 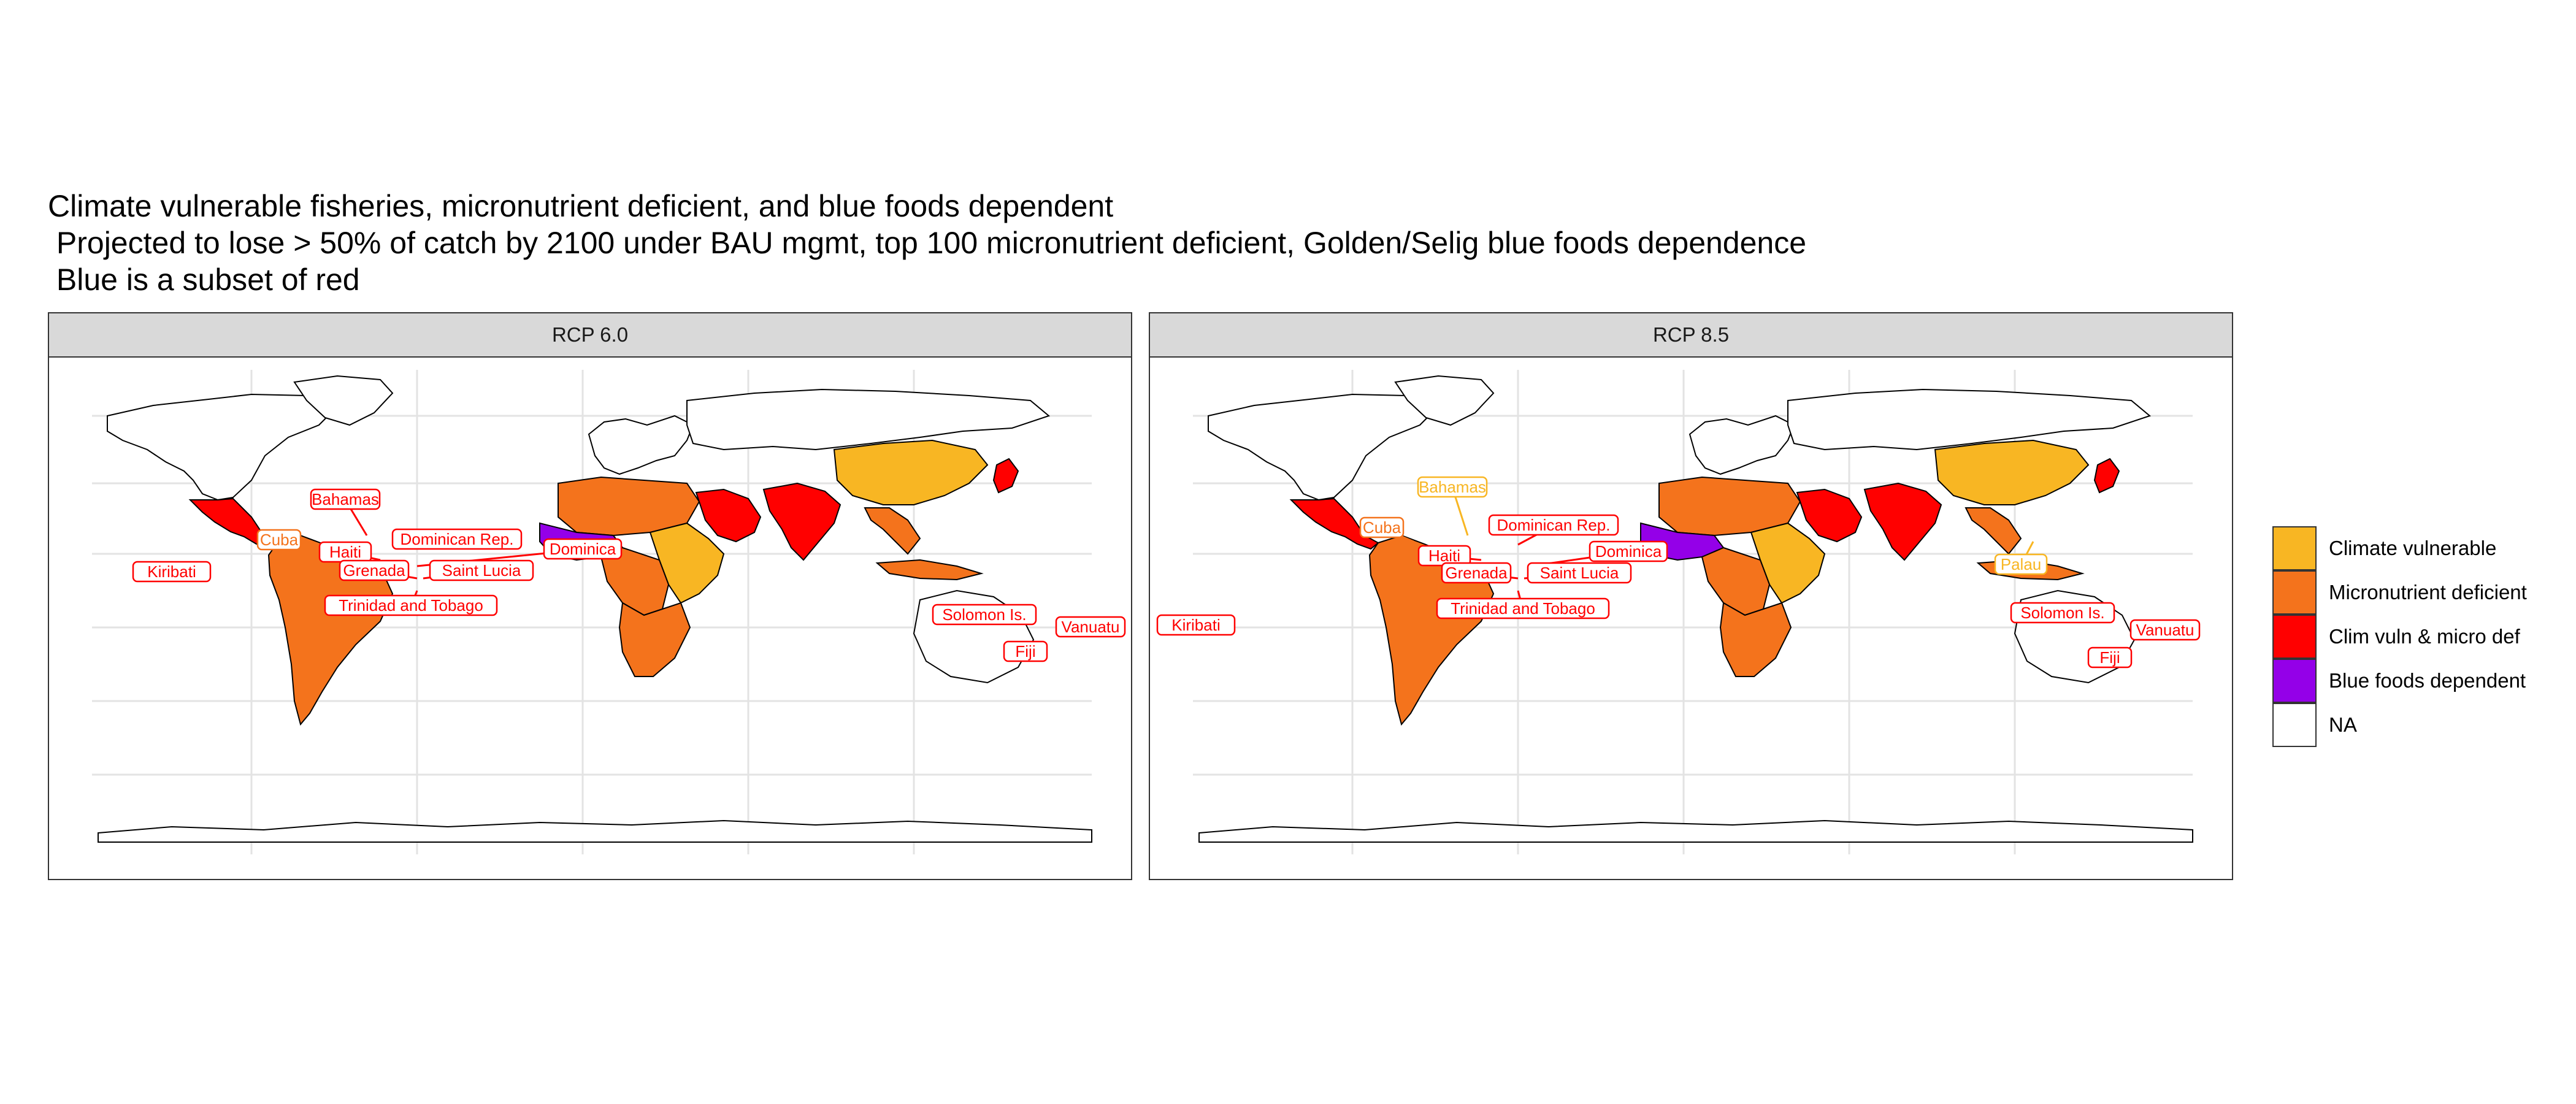 I want to click on label-text: Fiji, so click(x=1025, y=651).